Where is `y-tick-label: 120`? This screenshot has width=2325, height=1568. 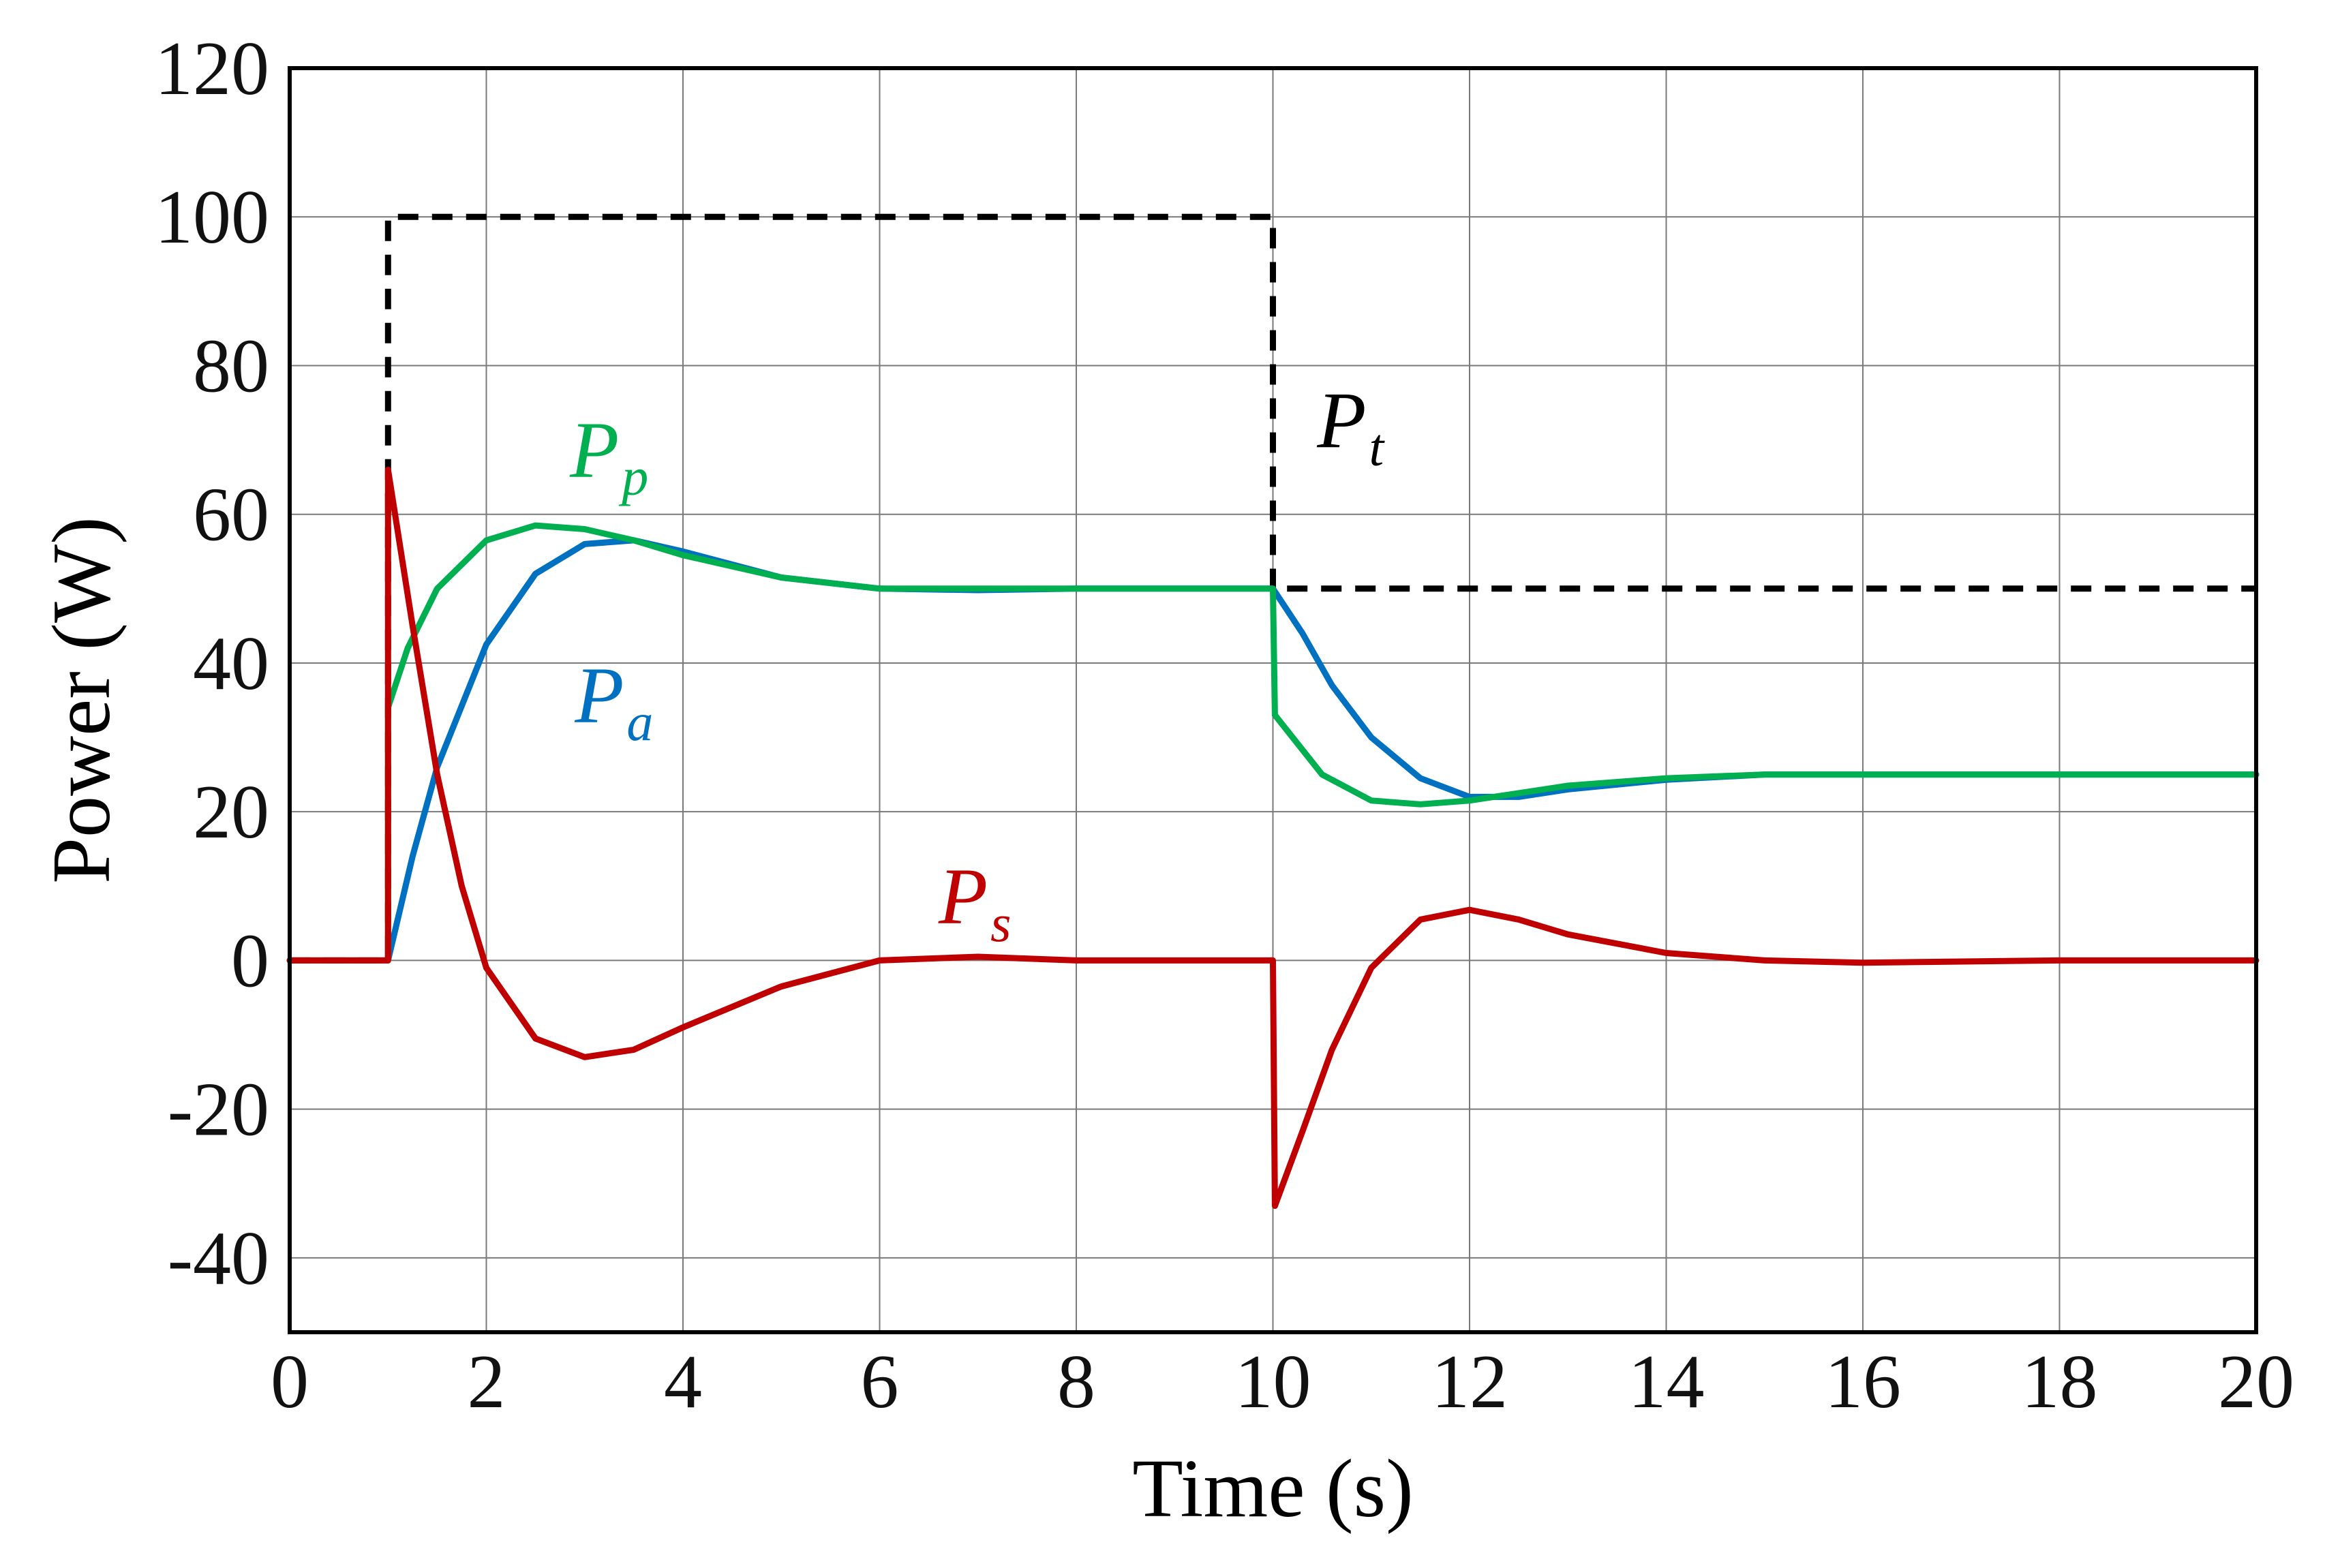
y-tick-label: 120 is located at coordinates (212, 69).